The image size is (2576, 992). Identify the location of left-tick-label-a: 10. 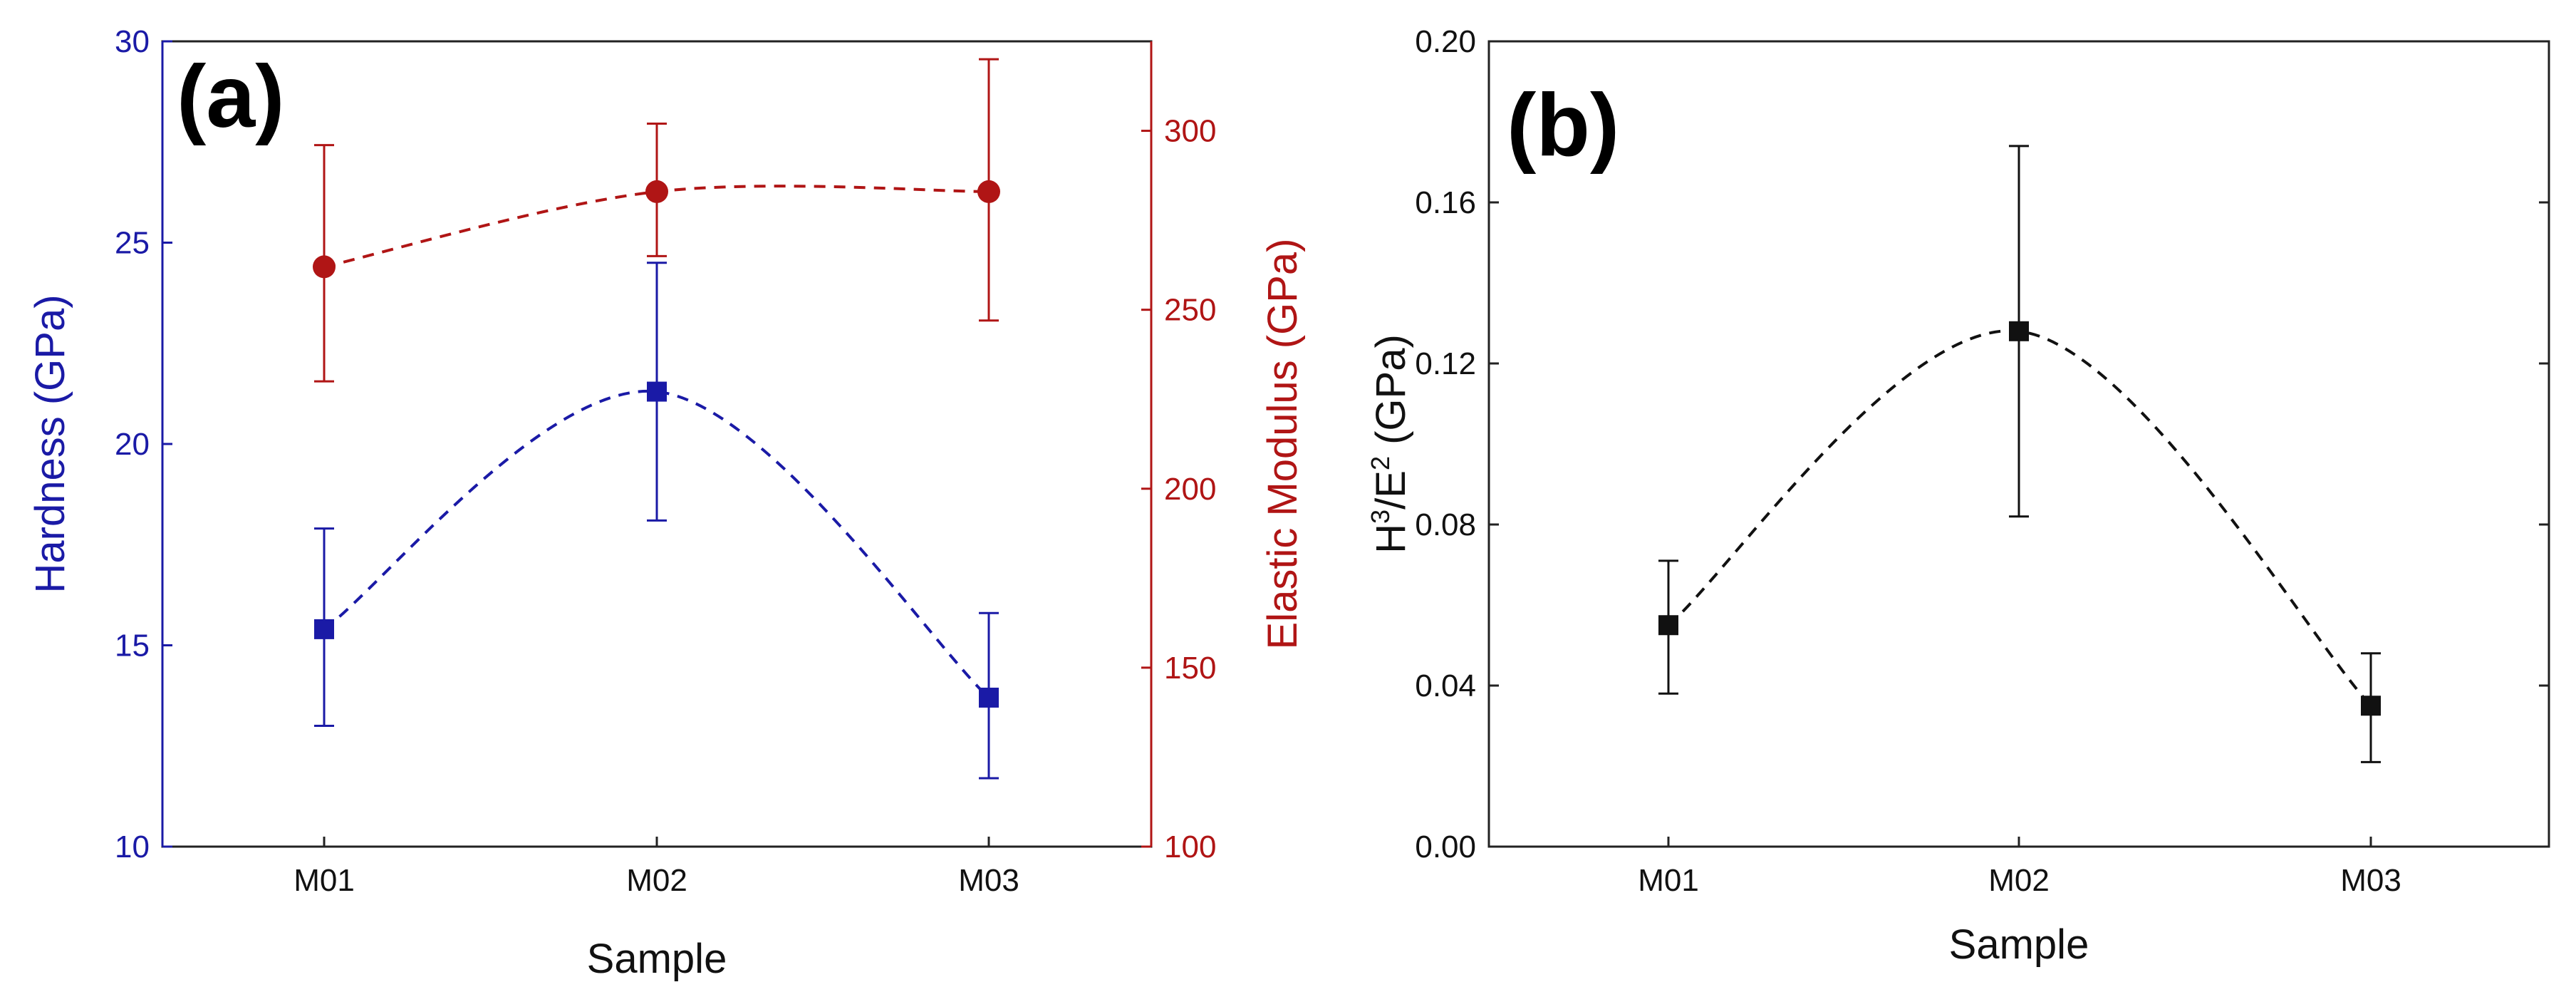
(132, 847).